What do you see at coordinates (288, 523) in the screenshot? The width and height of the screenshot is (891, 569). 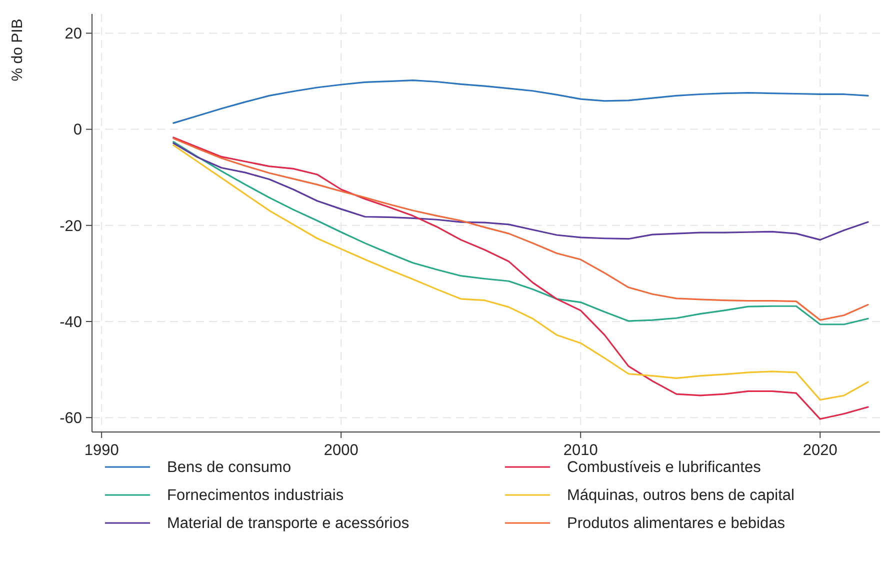 I see `legend-label: Material de transporte e acessórios` at bounding box center [288, 523].